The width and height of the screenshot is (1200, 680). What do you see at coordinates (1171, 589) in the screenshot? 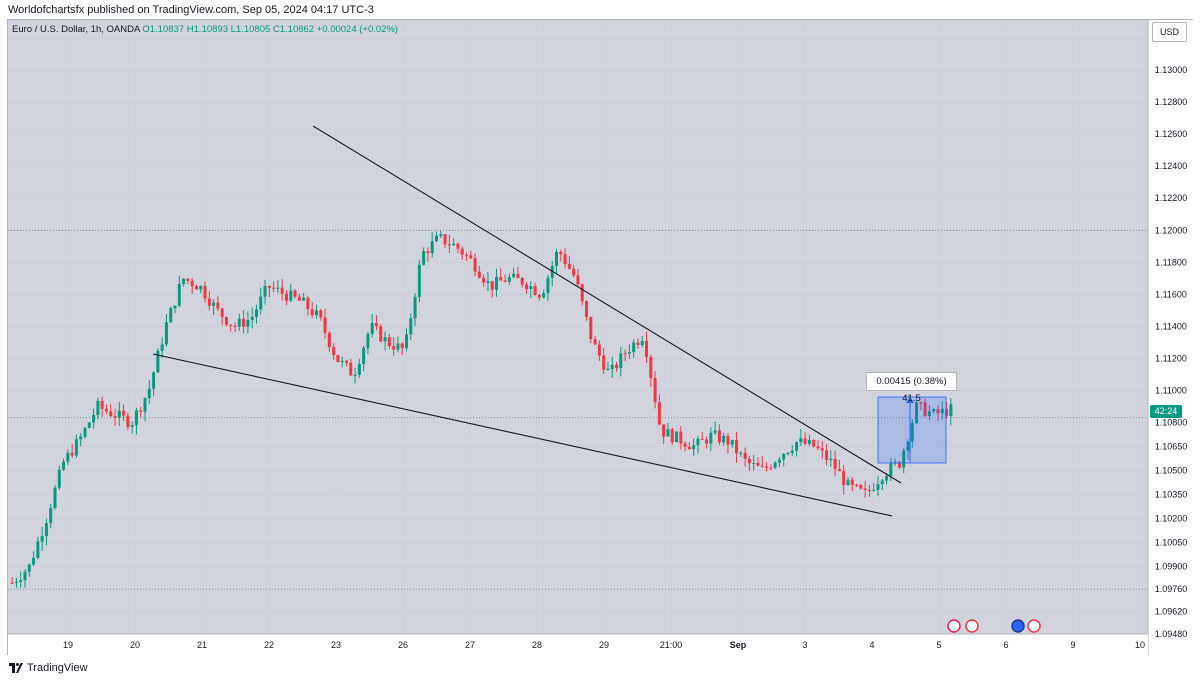
I see `price-tick-label: 1.09760` at bounding box center [1171, 589].